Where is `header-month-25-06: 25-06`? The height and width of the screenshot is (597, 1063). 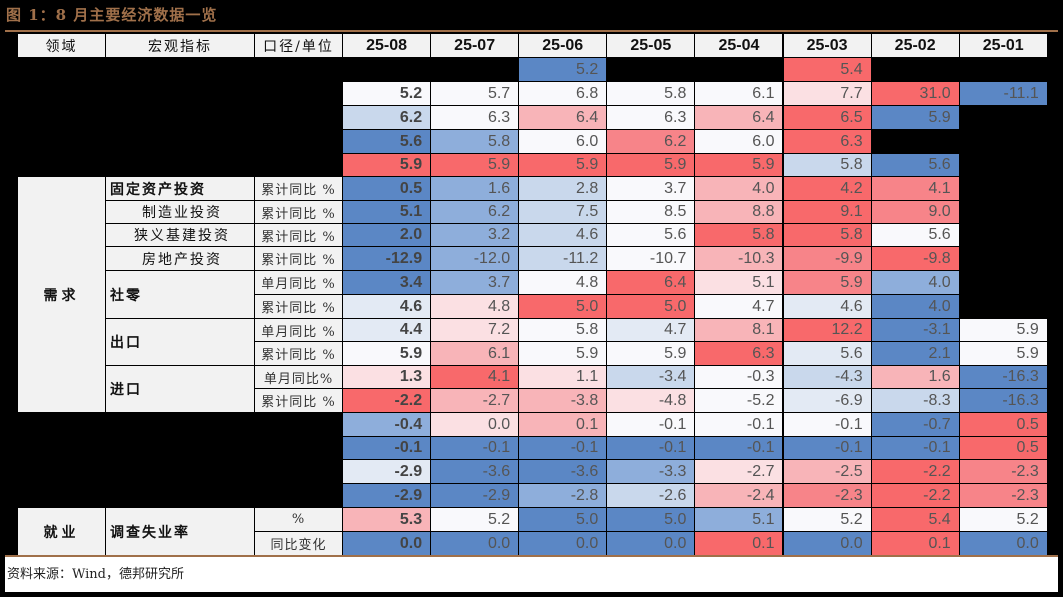
header-month-25-06: 25-06 is located at coordinates (563, 45).